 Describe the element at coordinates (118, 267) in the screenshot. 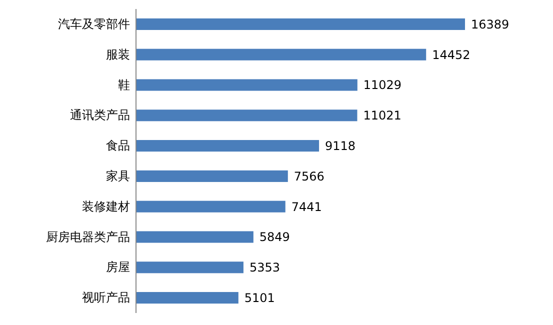

I see `y-tick-label: 房屋` at that location.